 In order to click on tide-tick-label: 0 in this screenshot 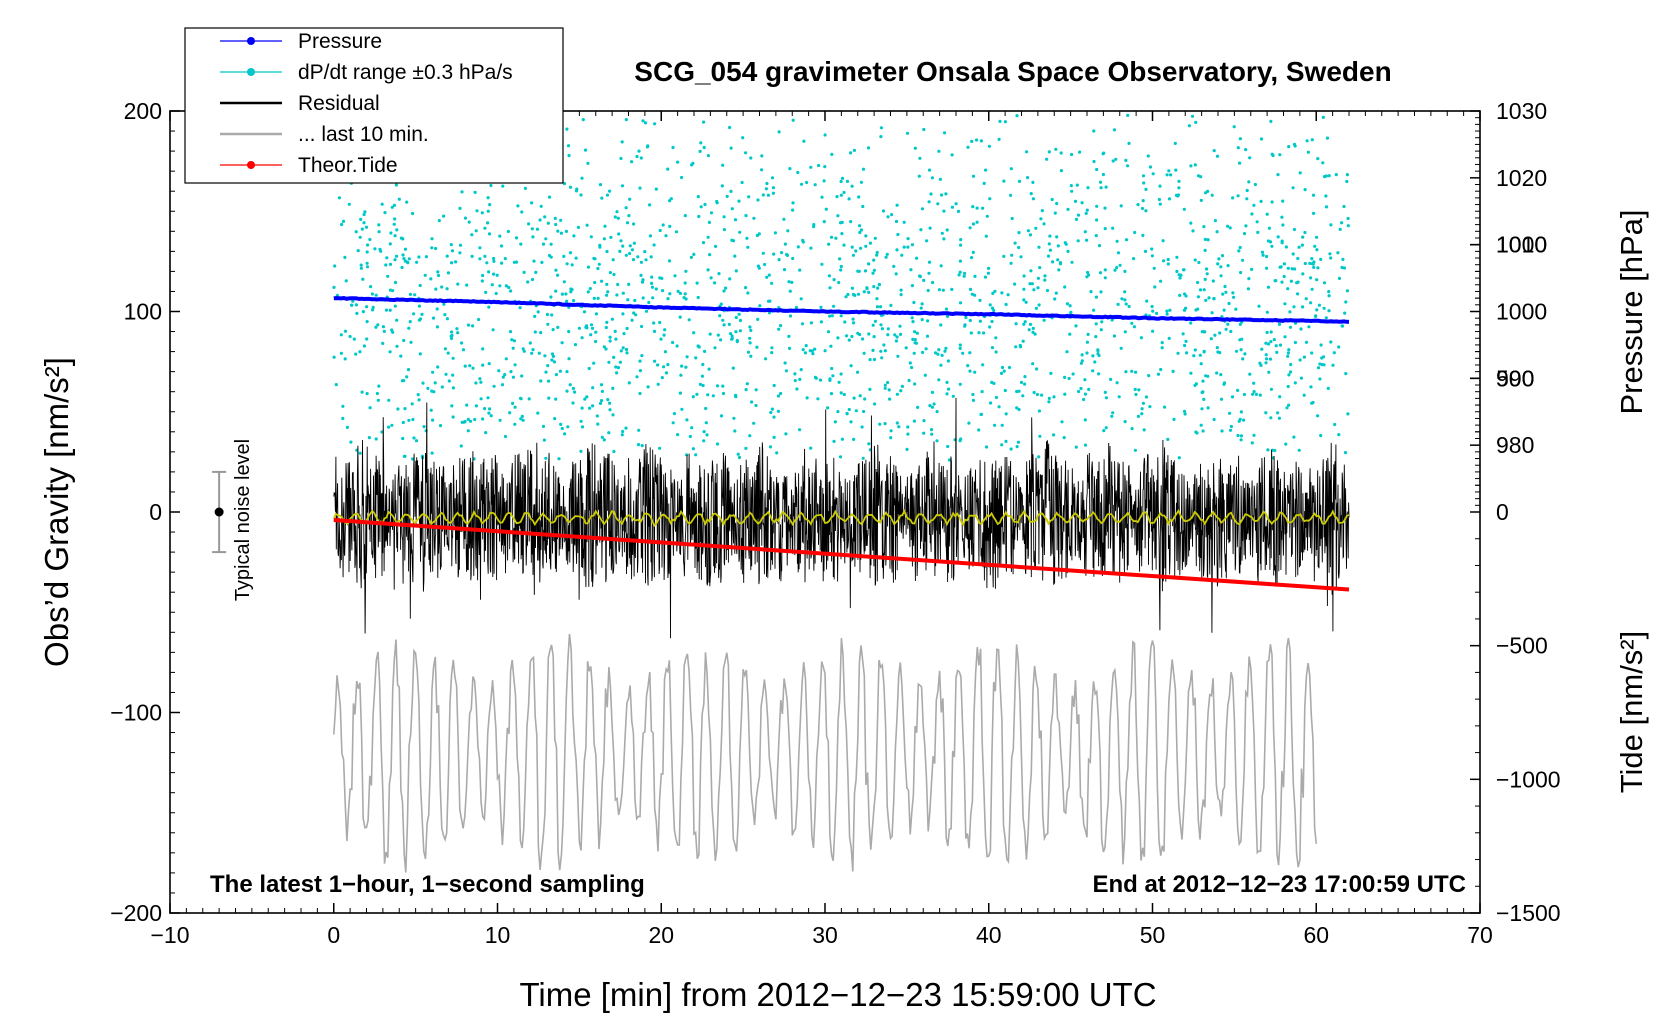, I will do `click(1502, 512)`.